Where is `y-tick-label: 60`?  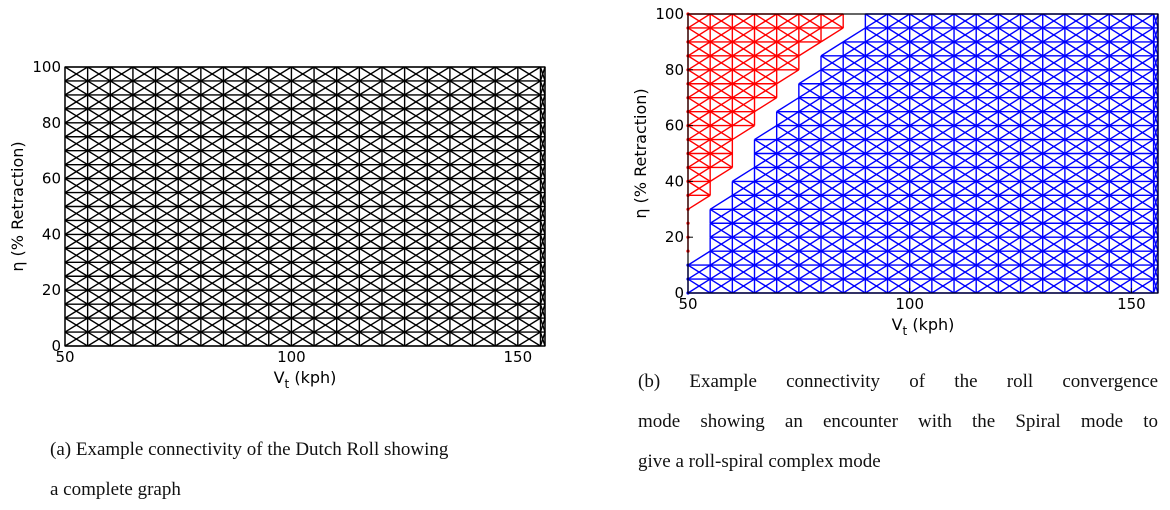
y-tick-label: 60 is located at coordinates (674, 126).